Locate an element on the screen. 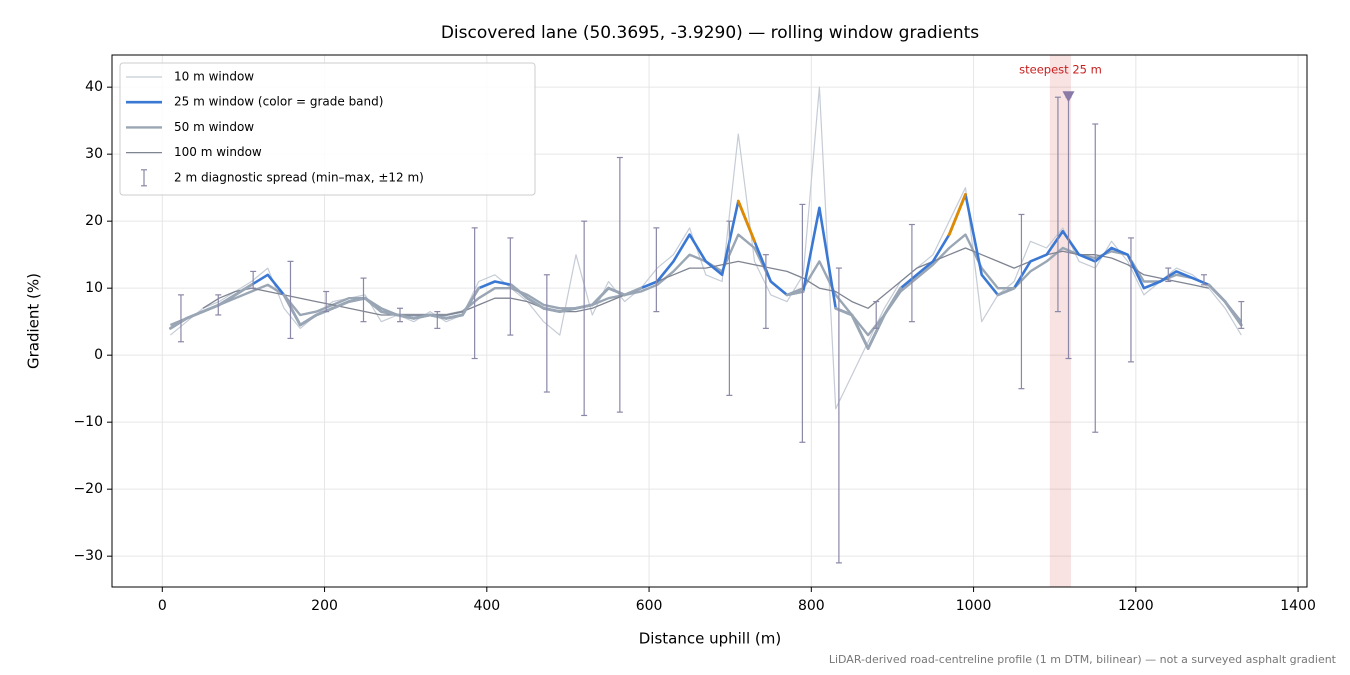 Image resolution: width=1350 pixels, height=675 pixels. x-tick-label: 400 is located at coordinates (486, 606).